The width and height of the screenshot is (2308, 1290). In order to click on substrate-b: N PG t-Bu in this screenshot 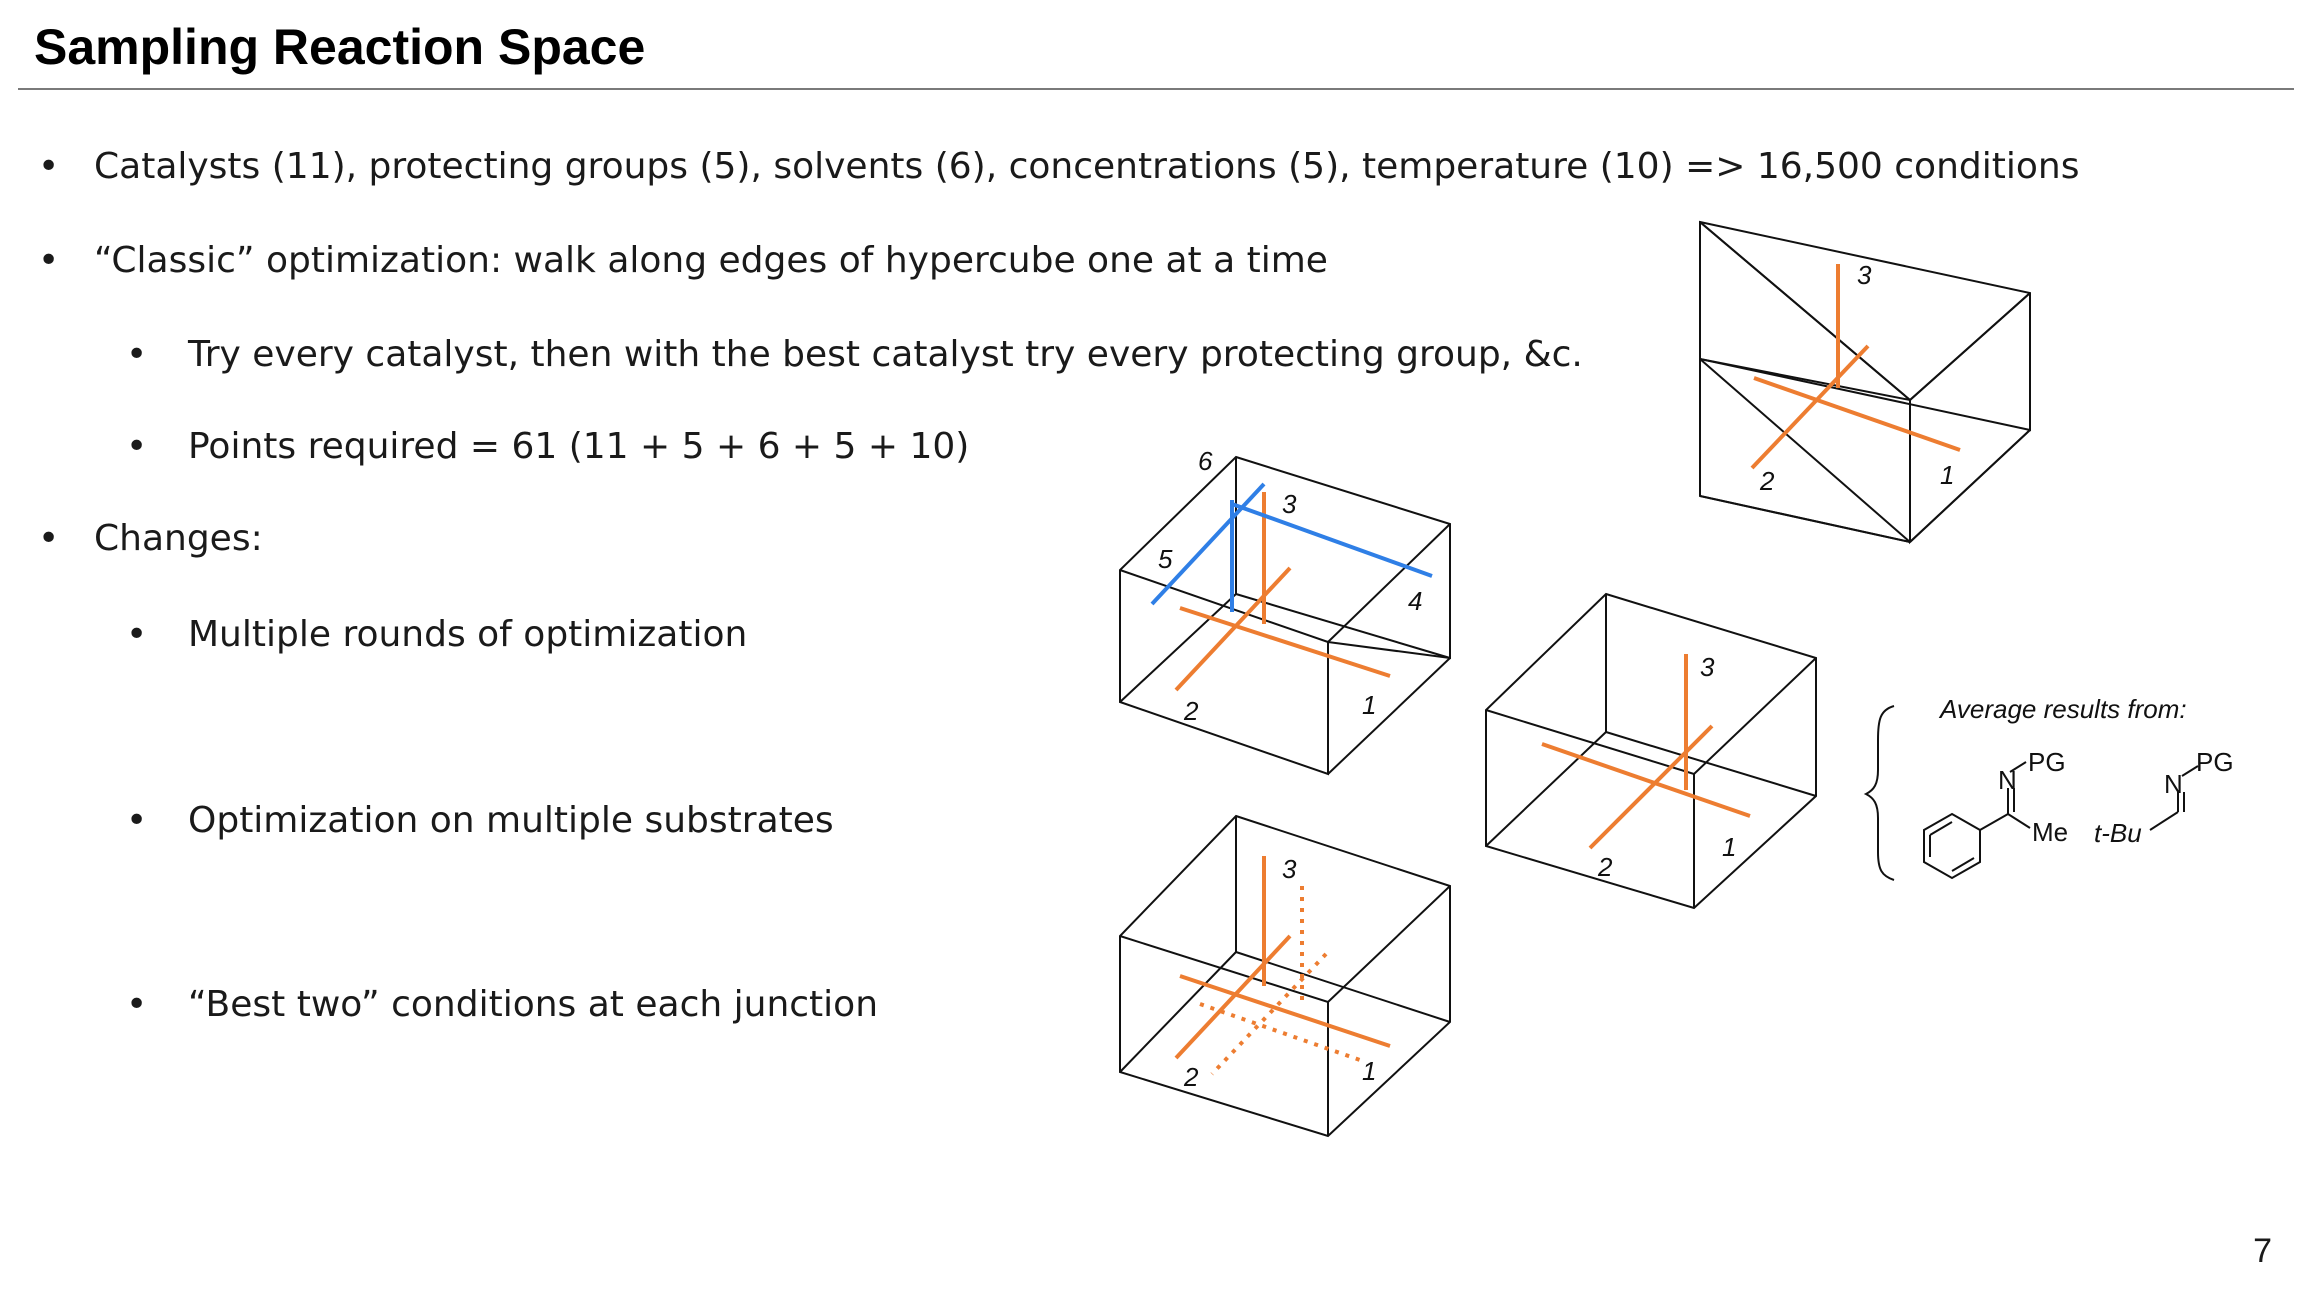, I will do `click(2164, 797)`.